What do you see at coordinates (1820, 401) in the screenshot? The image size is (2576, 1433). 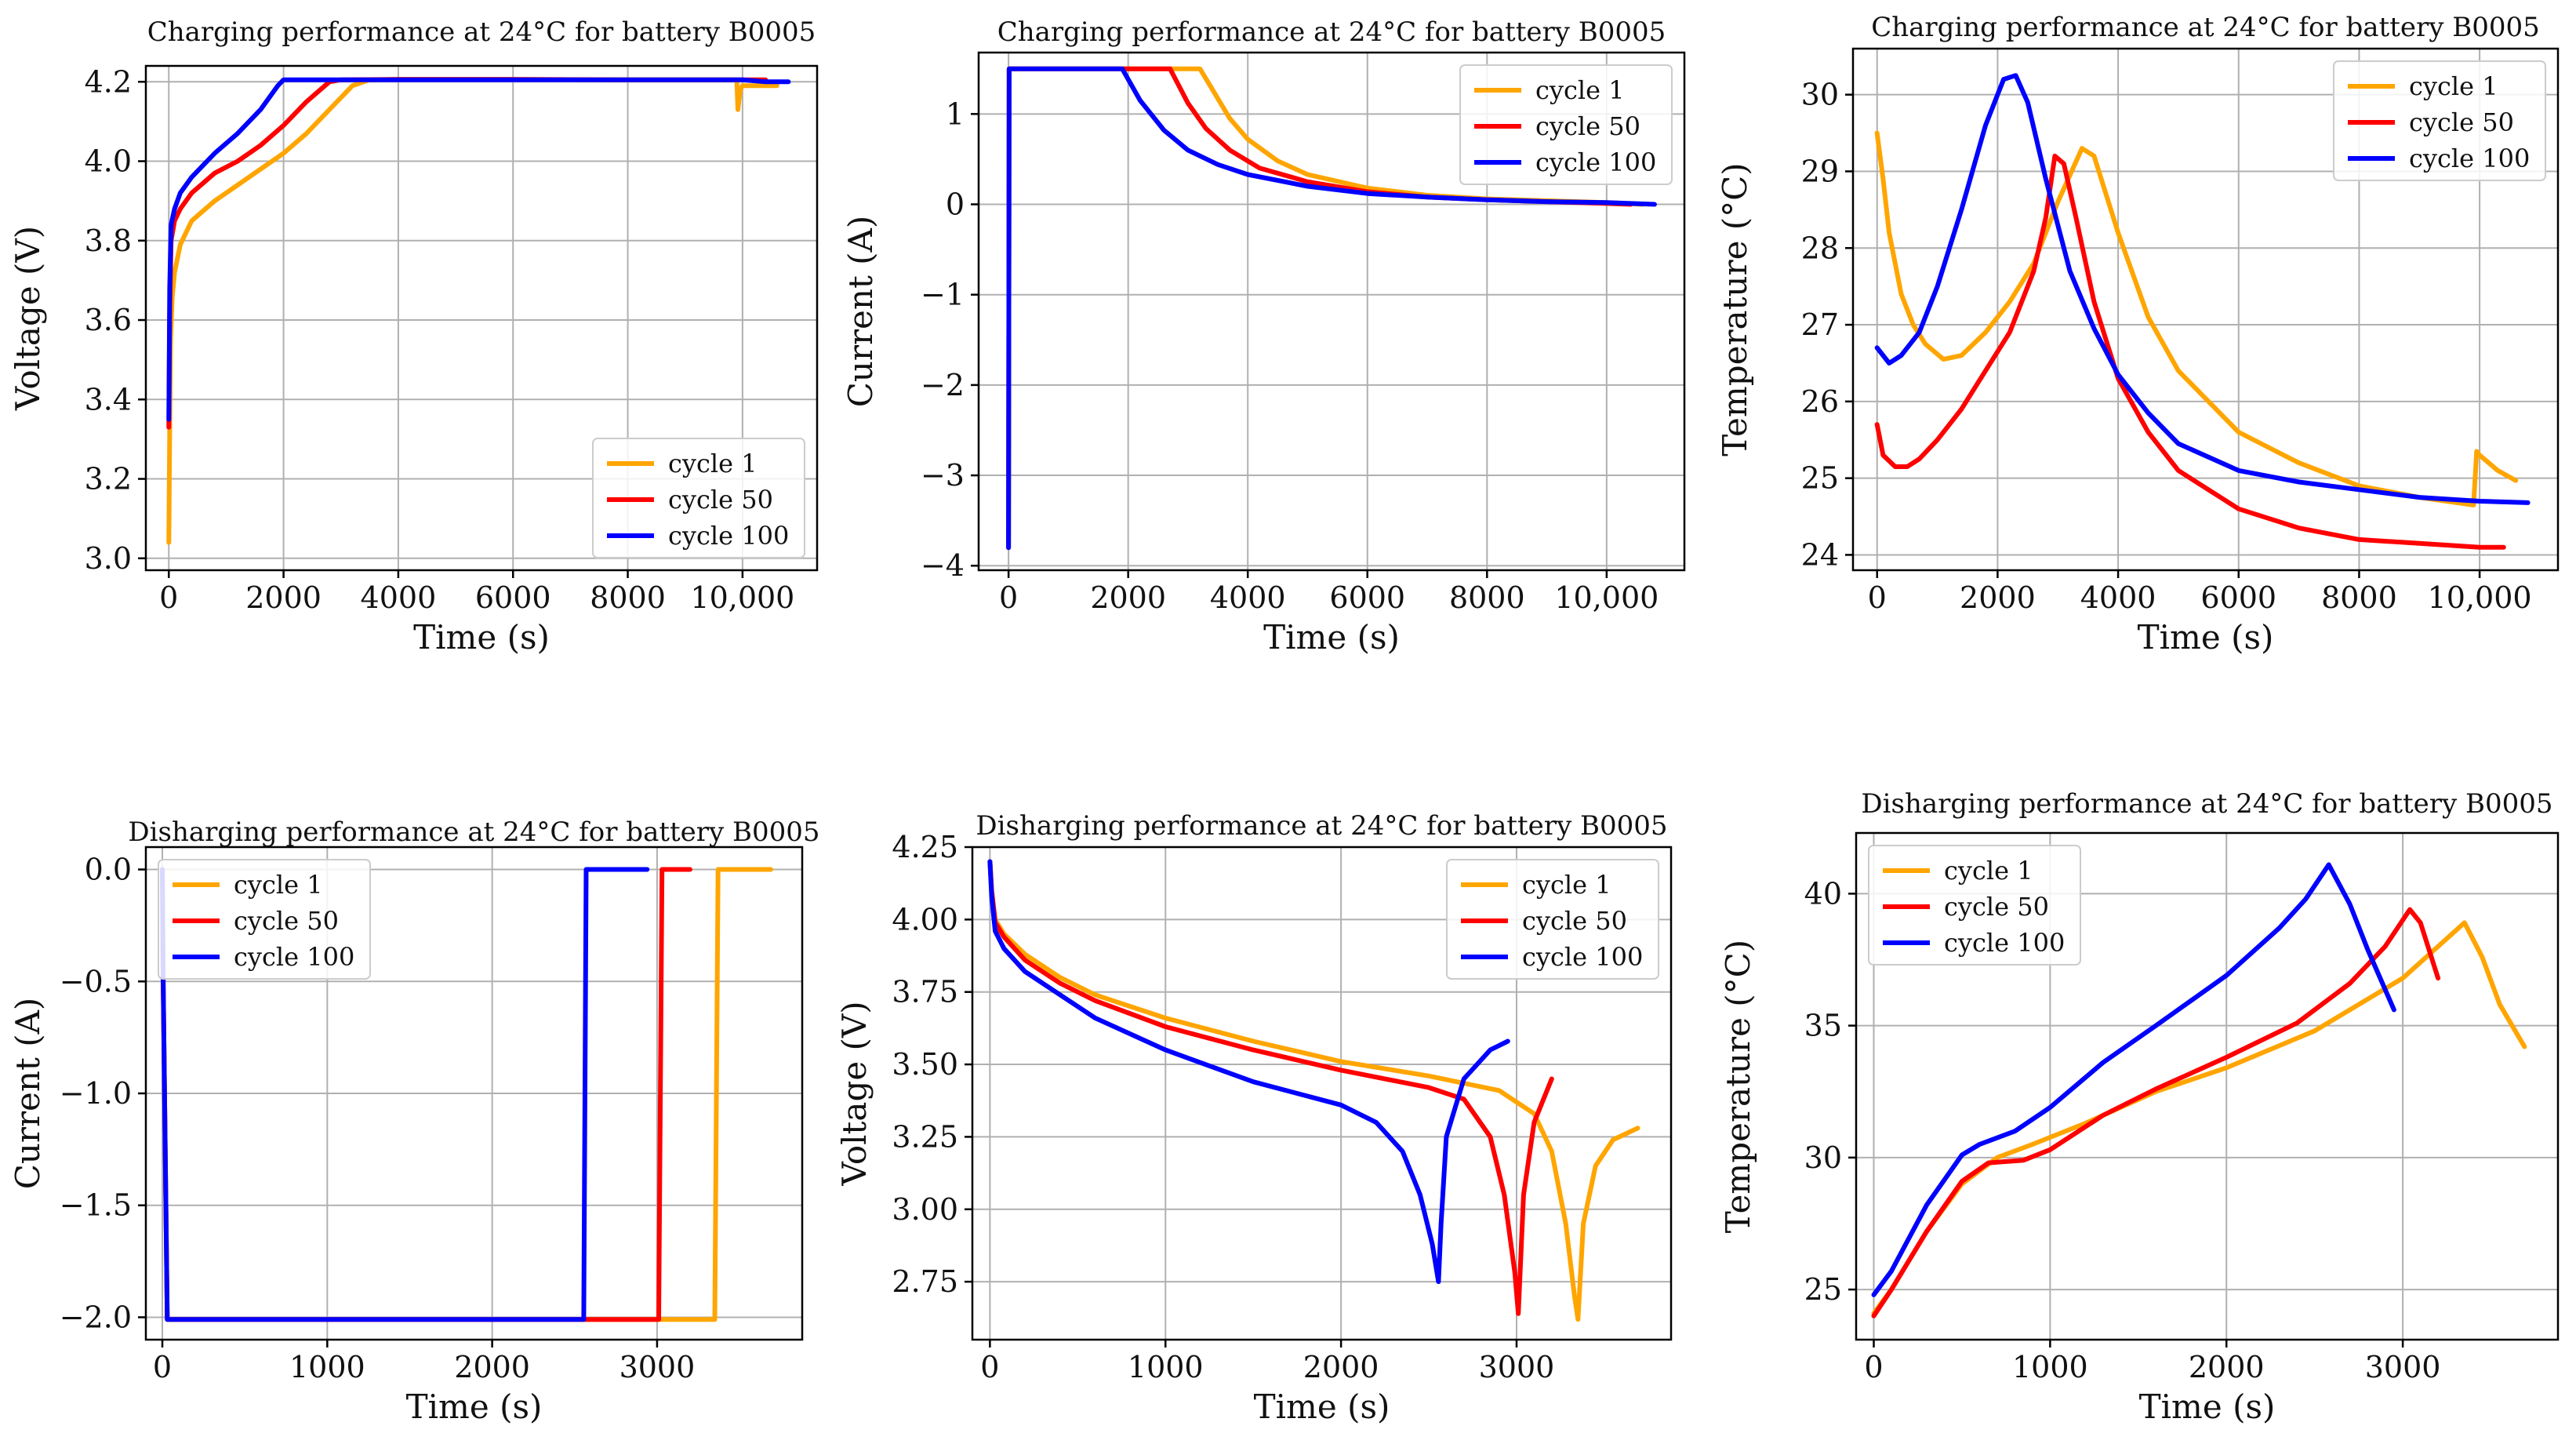 I see `y-tick-label: 26` at bounding box center [1820, 401].